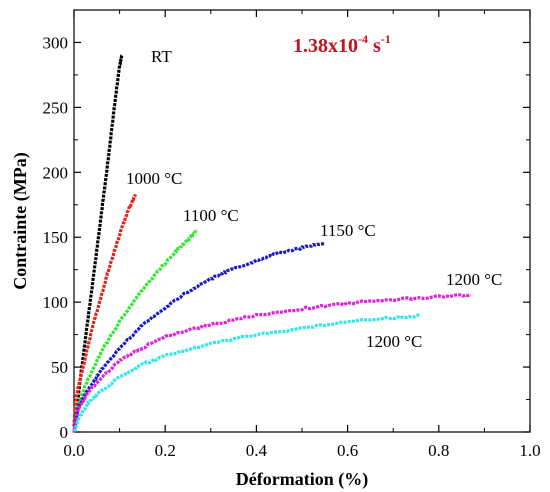  I want to click on x-tick-label: 0.2, so click(165, 450).